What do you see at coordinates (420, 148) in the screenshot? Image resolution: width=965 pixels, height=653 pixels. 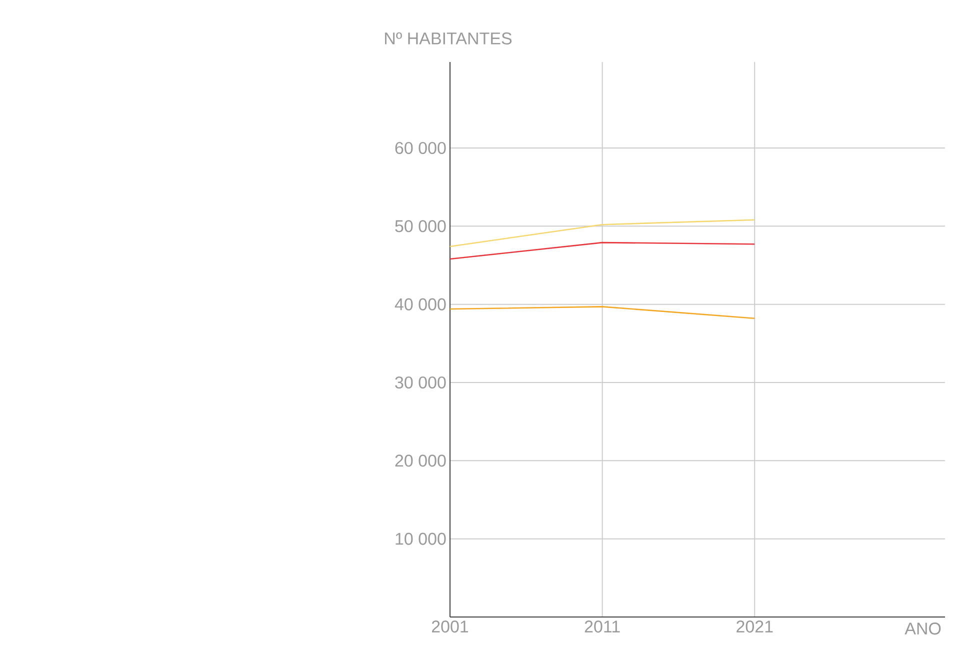 I see `y-tick-label: 60 000` at bounding box center [420, 148].